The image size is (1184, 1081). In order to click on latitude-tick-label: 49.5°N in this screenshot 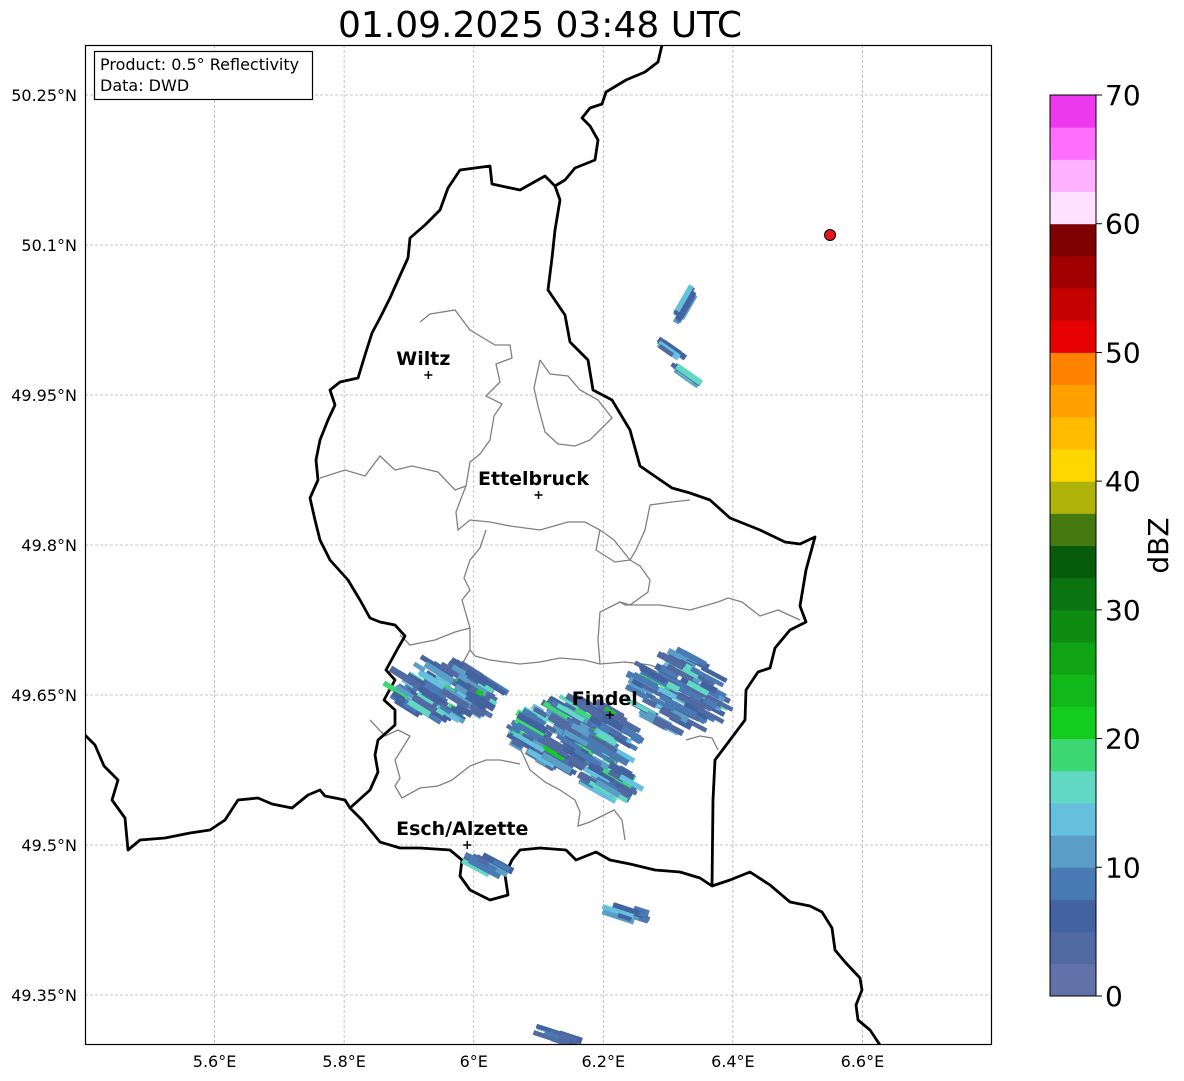, I will do `click(49, 845)`.